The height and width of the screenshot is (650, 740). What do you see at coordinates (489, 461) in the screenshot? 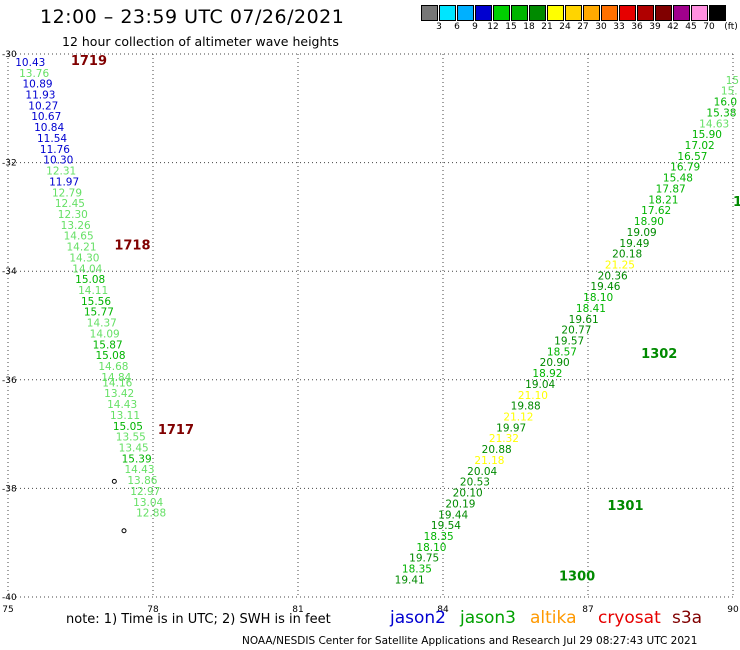
I see `wave-height-value: 21.18` at bounding box center [489, 461].